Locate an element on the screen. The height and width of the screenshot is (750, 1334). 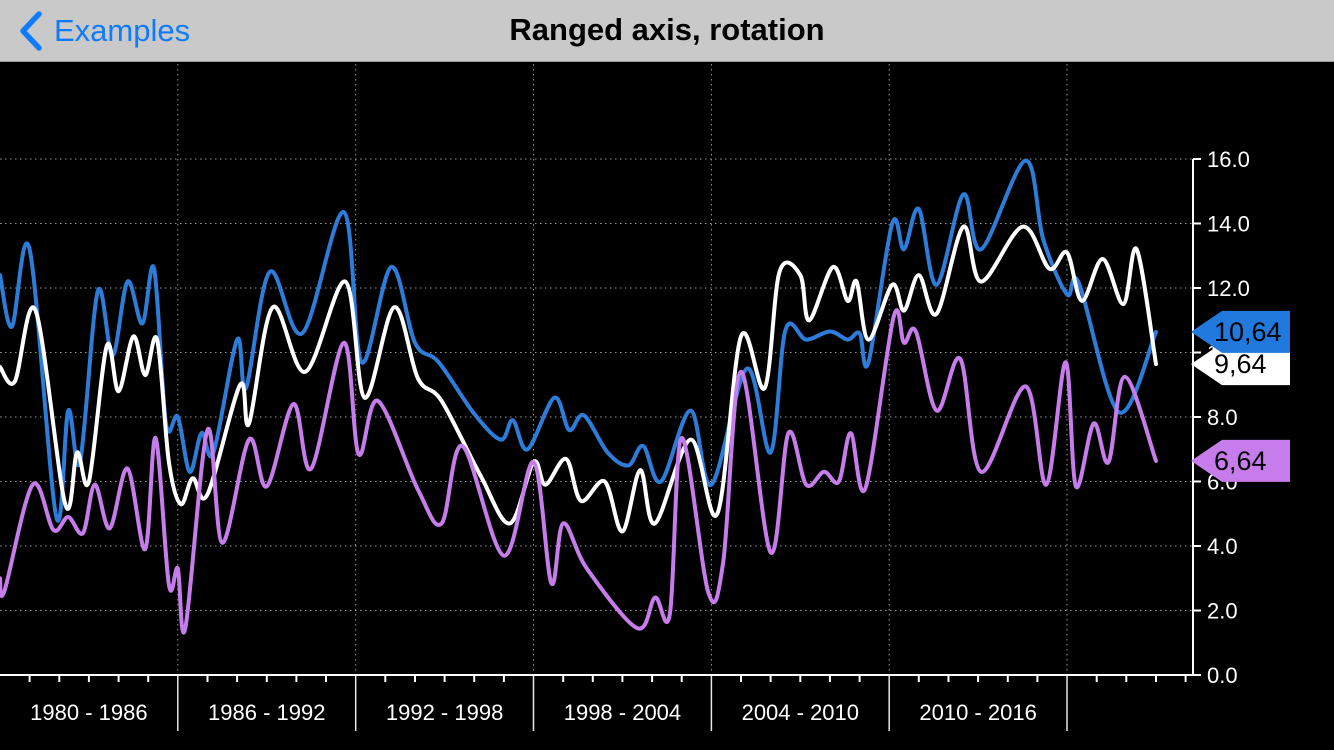
back-button-label: Examples is located at coordinates (122, 30).